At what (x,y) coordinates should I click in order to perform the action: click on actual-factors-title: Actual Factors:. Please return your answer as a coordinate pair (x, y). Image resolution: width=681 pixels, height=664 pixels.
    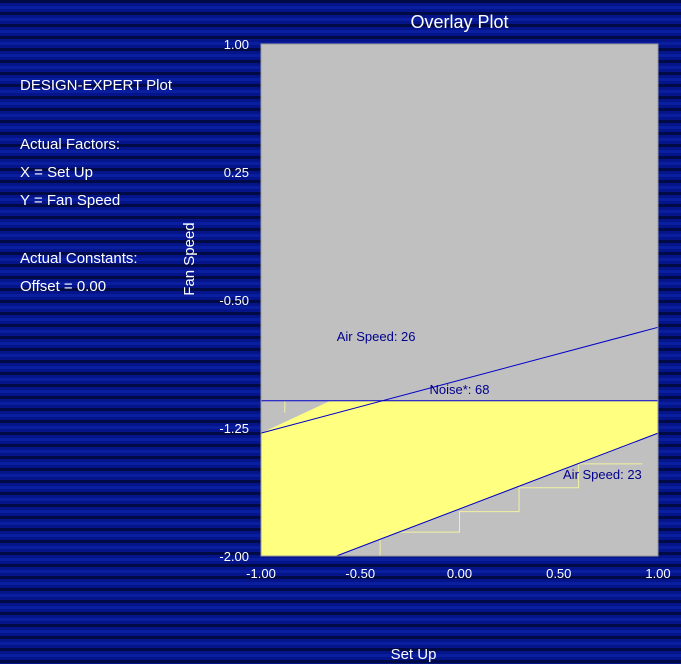
    Looking at the image, I should click on (70, 144).